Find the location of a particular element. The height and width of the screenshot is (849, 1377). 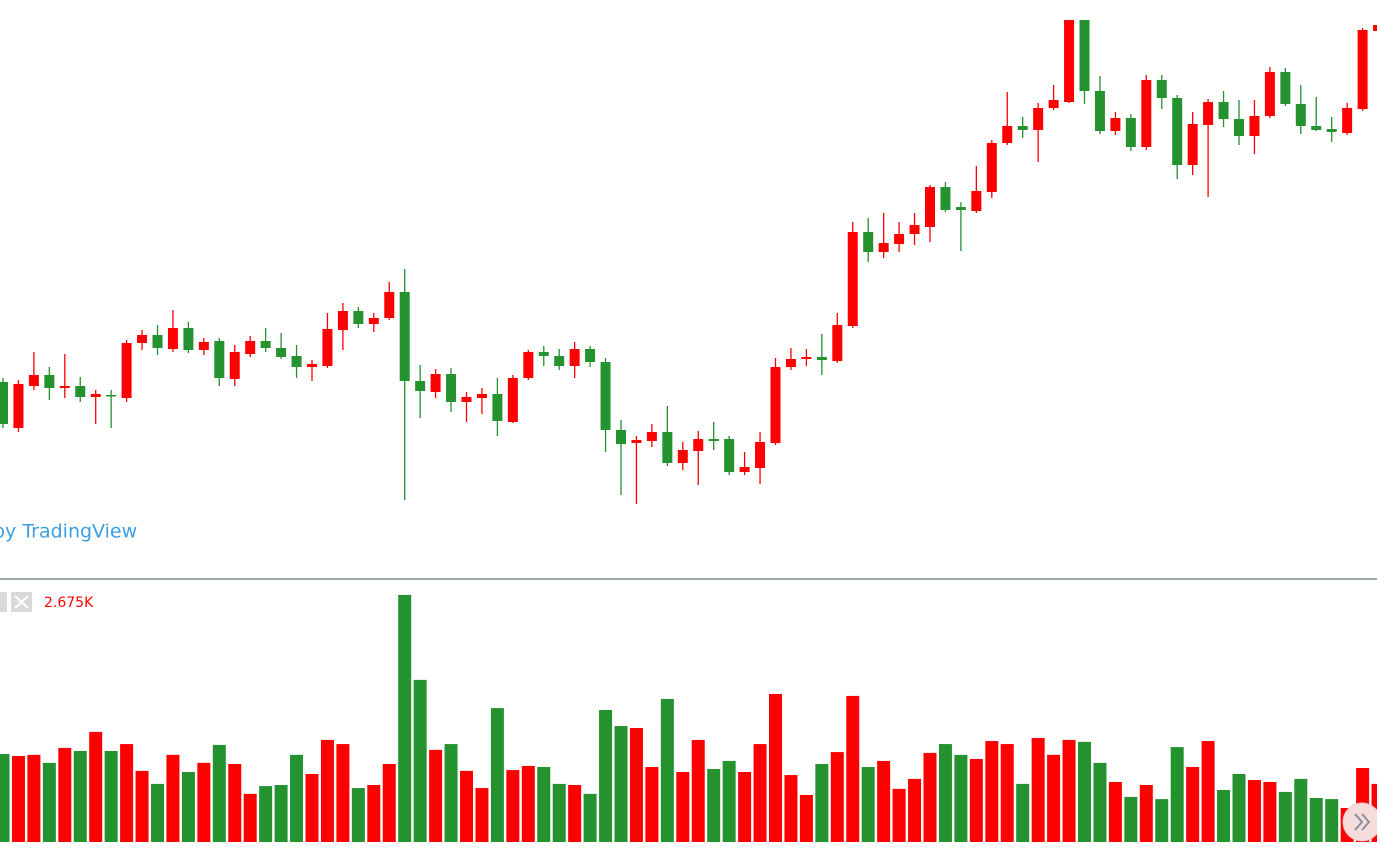

settings-icon is located at coordinates (3, 602).